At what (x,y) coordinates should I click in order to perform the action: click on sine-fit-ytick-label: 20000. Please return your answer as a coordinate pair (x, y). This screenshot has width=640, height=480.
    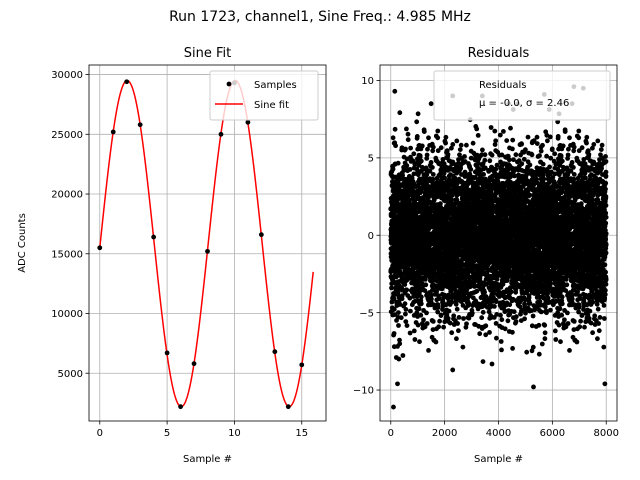
    Looking at the image, I should click on (67, 195).